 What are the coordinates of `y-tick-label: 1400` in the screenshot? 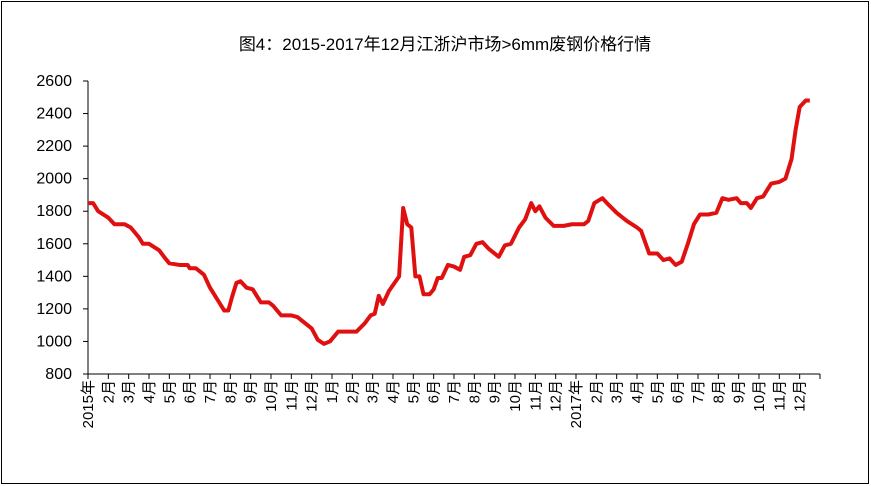 It's located at (54, 276).